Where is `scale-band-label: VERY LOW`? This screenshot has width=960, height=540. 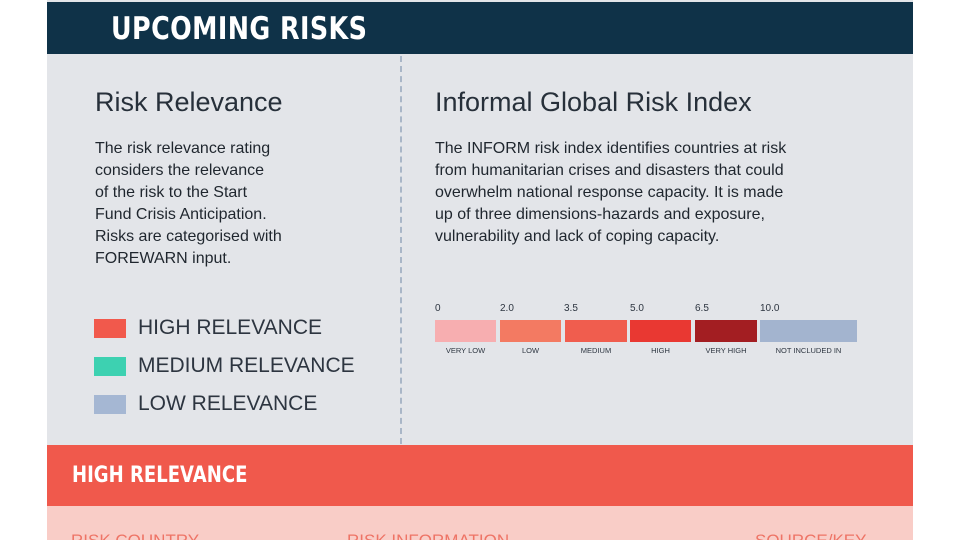 scale-band-label: VERY LOW is located at coordinates (465, 350).